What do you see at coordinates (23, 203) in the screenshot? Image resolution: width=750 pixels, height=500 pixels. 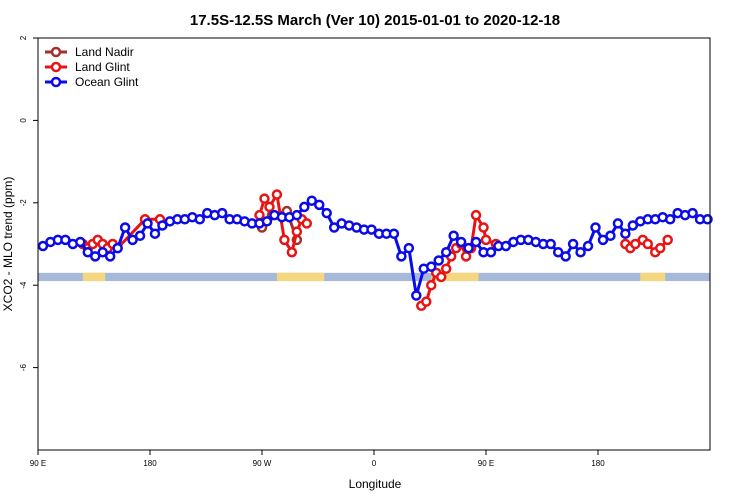 I see `y-tick-label: -2` at bounding box center [23, 203].